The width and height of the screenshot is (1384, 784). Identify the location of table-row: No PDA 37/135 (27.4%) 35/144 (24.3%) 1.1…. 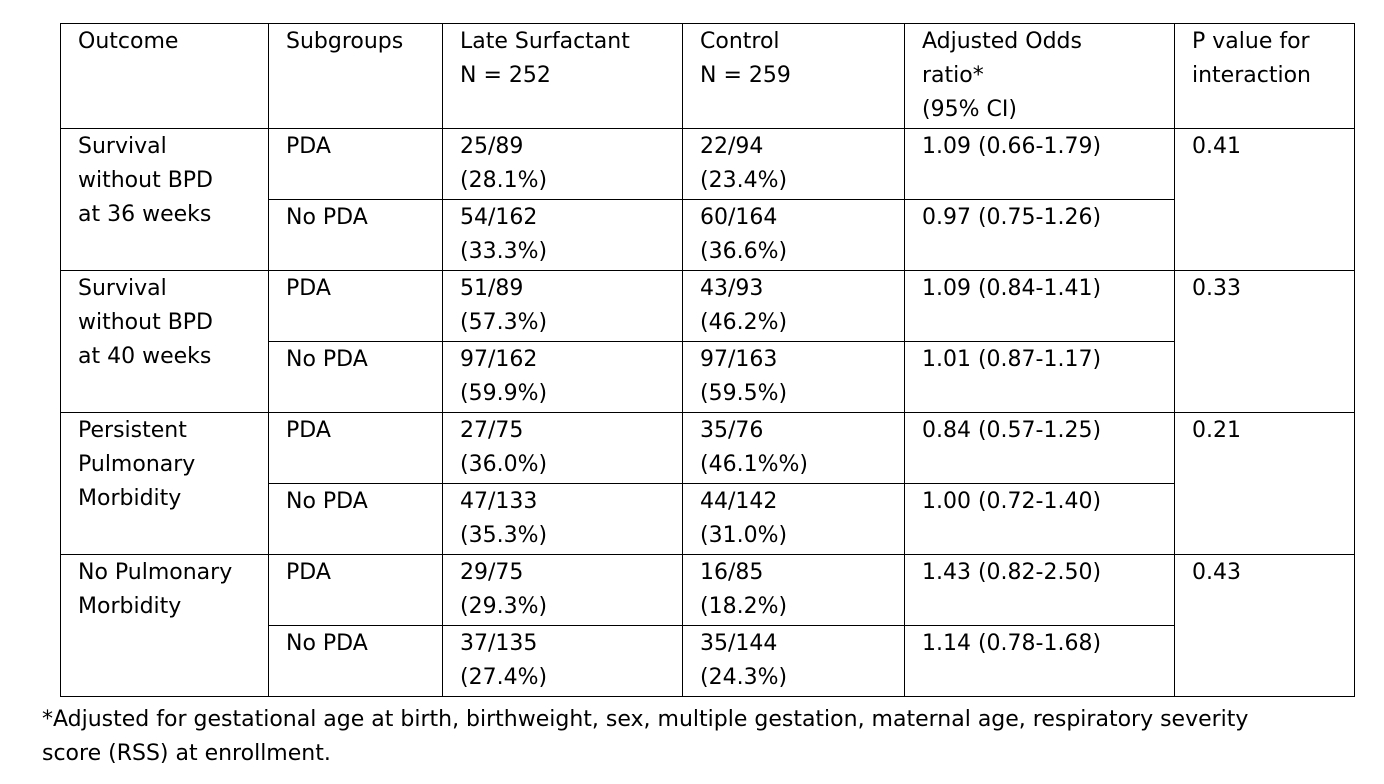
(708, 661).